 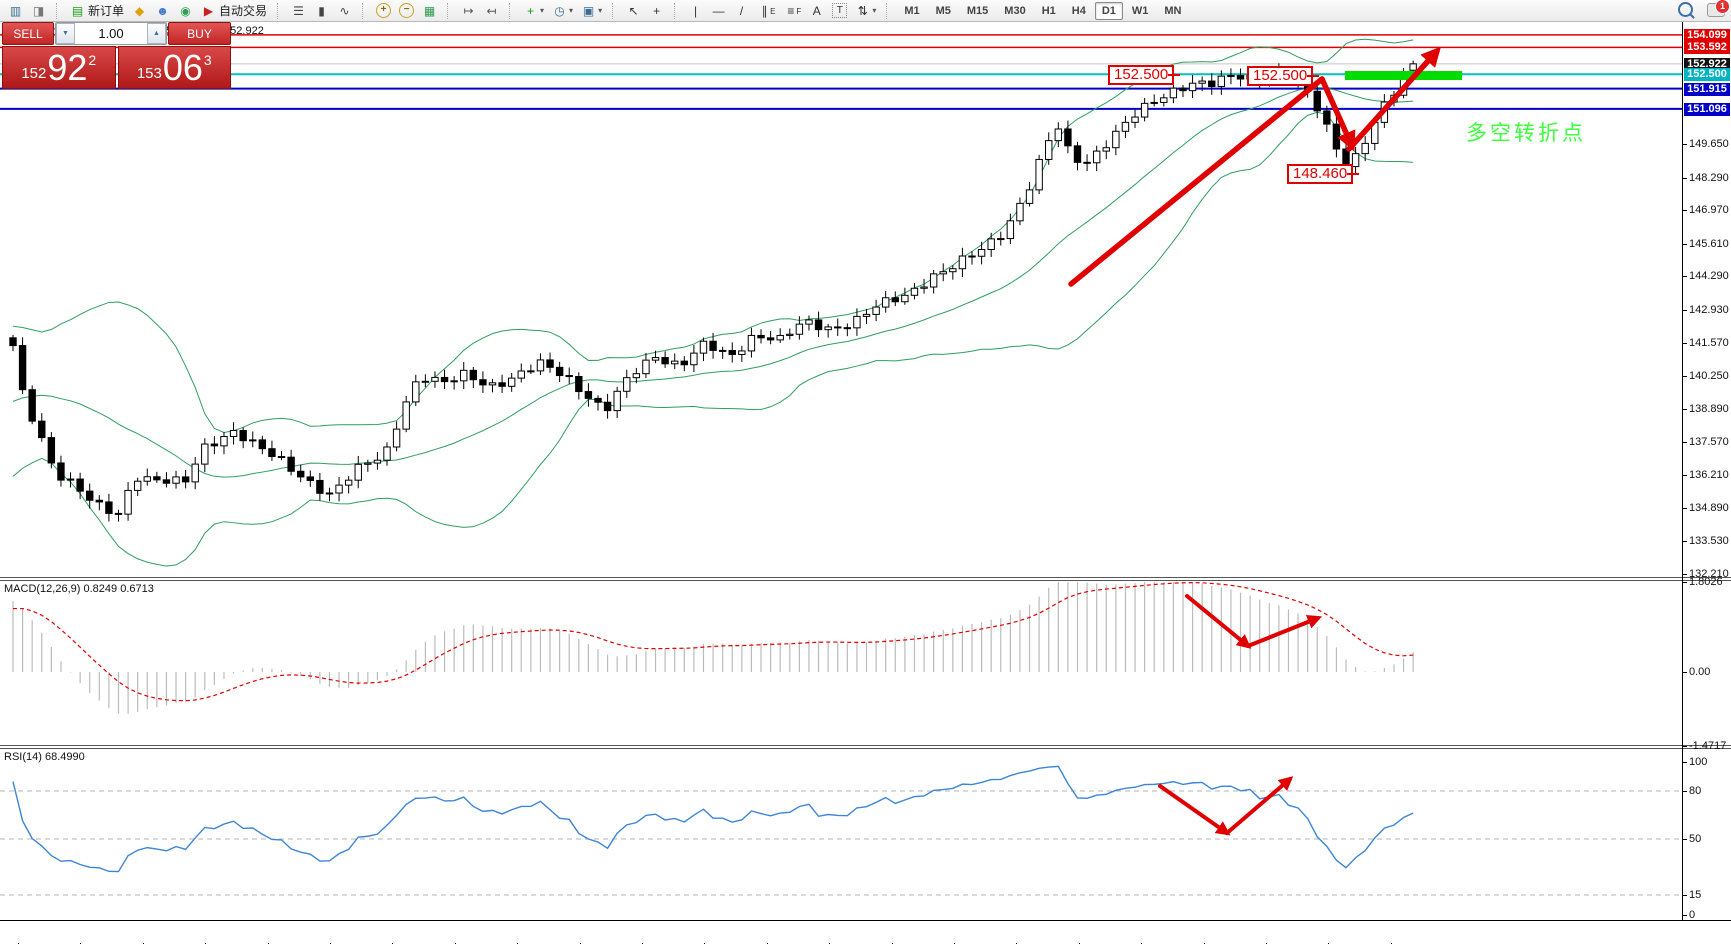 I want to click on new-chart-button-icon: ▥, so click(x=15, y=10).